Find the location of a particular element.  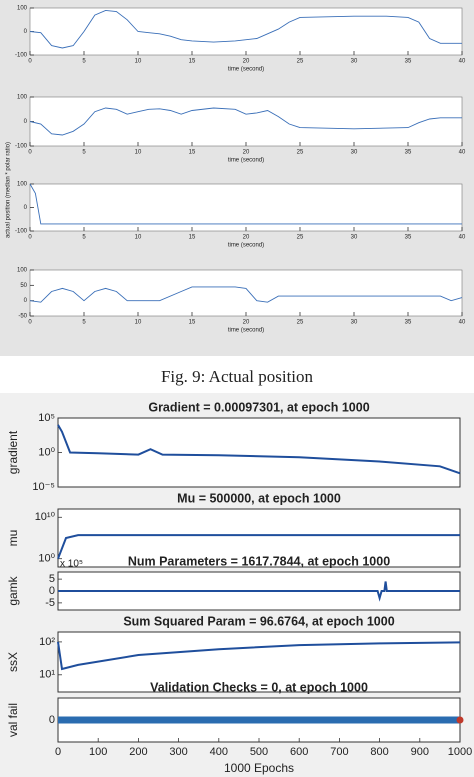

y-axis-label: gradient is located at coordinates (13, 452).